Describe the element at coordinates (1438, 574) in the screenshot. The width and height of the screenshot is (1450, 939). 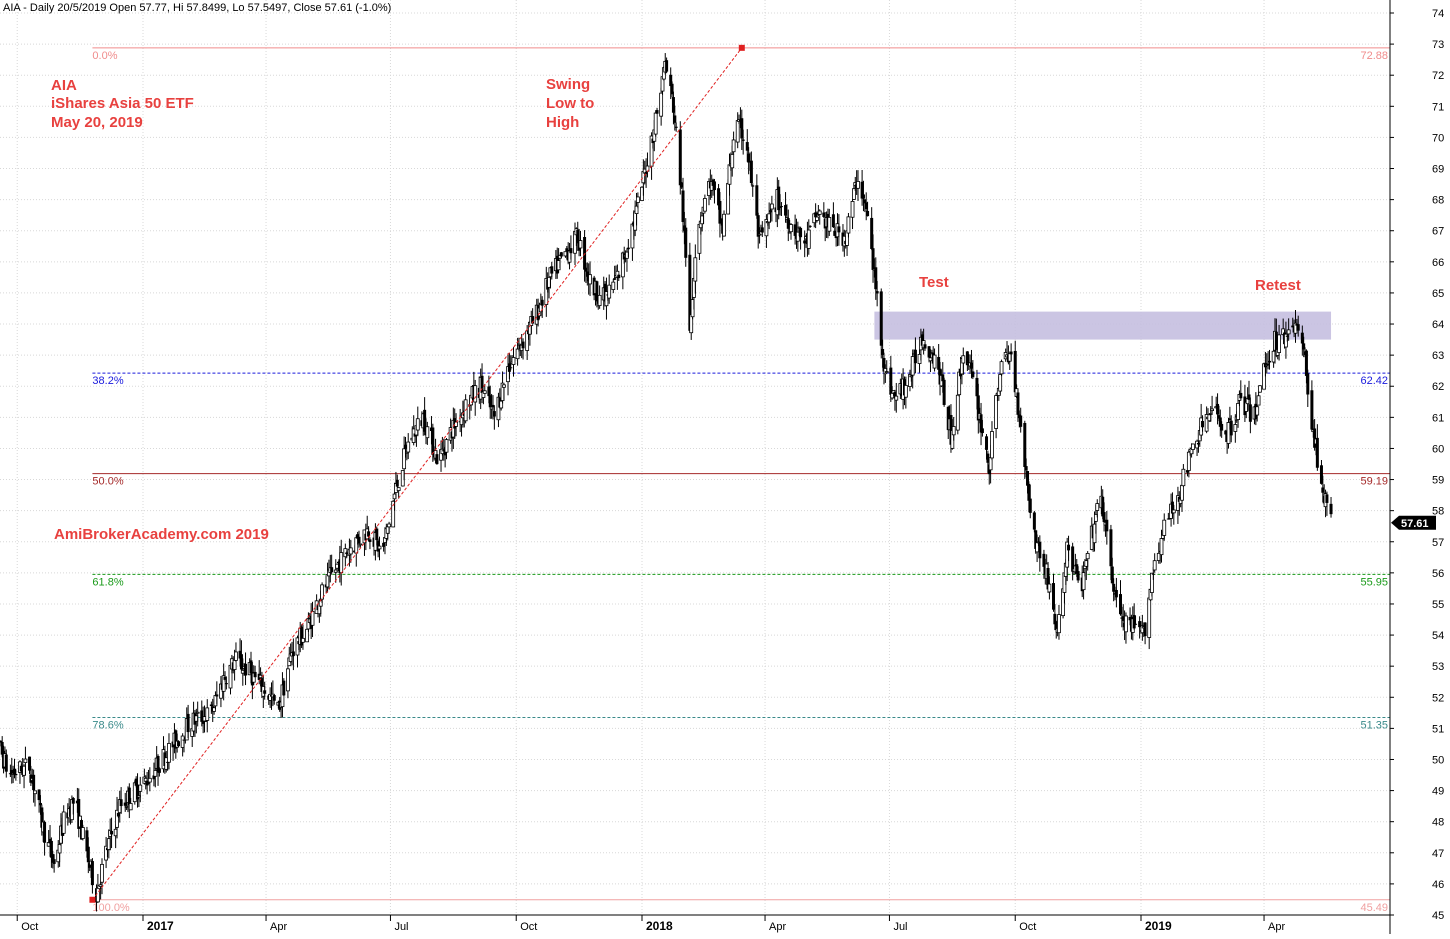
I see `y-tick-label: 56` at that location.